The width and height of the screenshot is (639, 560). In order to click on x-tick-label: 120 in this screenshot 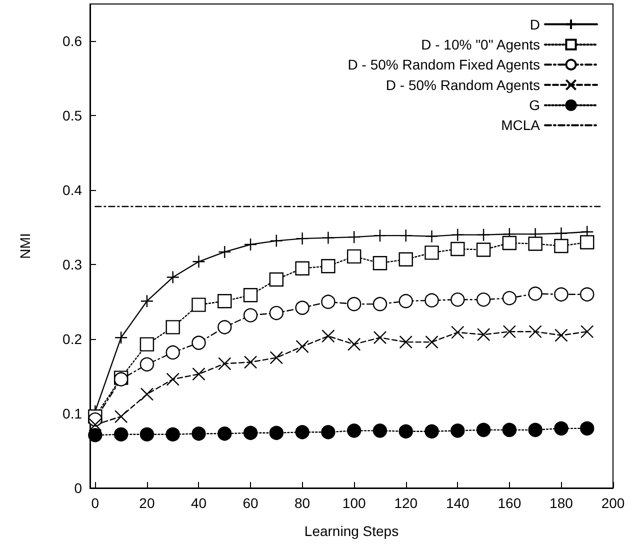, I will do `click(406, 503)`.